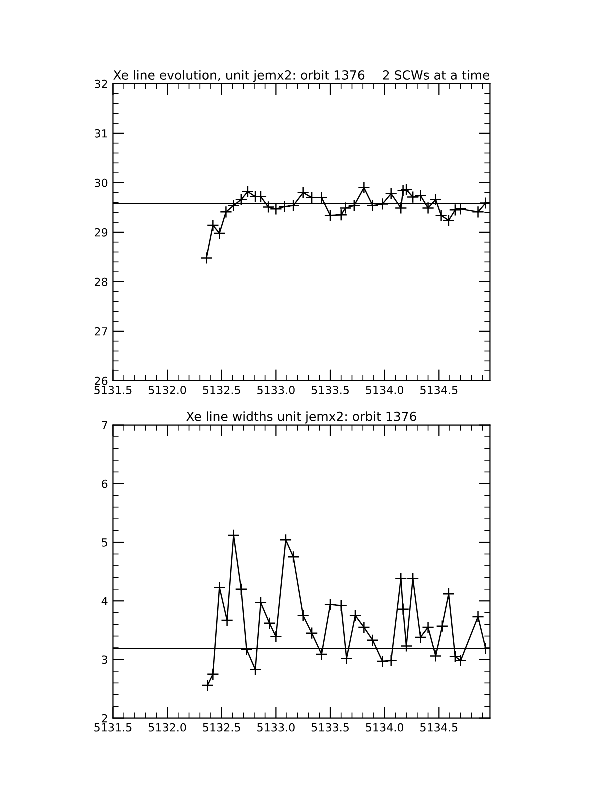 The height and width of the screenshot is (792, 612). What do you see at coordinates (105, 601) in the screenshot?
I see `y-tick-label: 4` at bounding box center [105, 601].